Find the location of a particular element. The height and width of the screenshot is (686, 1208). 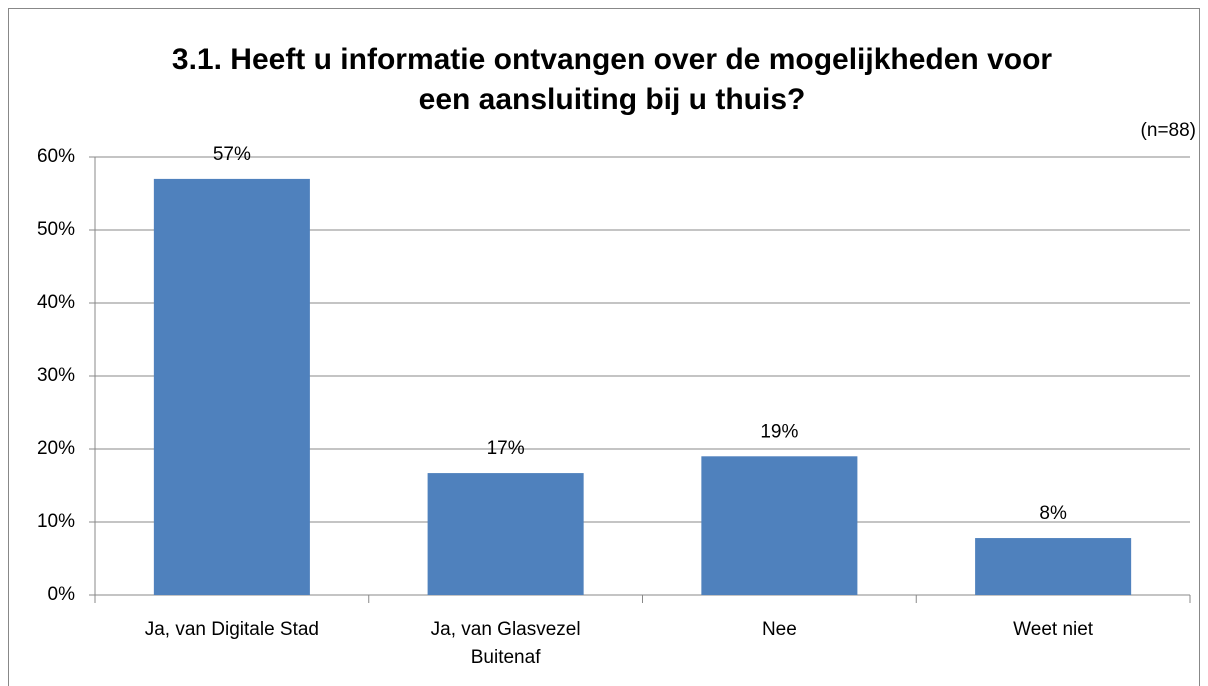

data-label: 19% is located at coordinates (779, 431).